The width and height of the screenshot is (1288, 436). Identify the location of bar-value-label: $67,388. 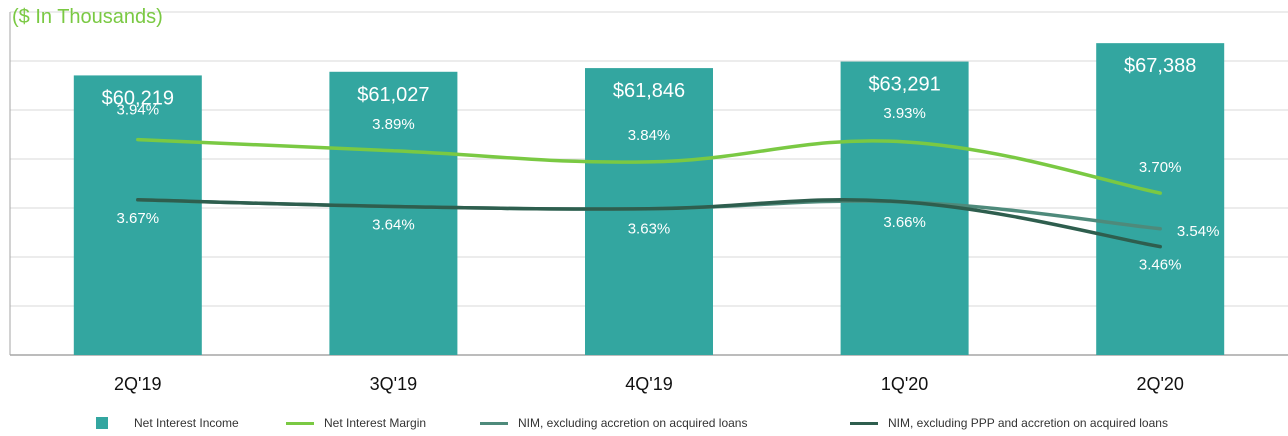
(1160, 66).